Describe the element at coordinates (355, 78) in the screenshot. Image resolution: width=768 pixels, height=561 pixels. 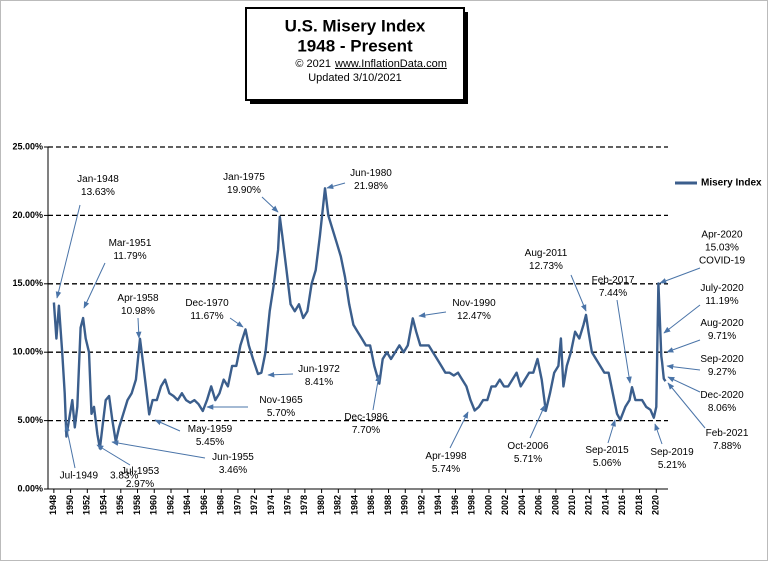
I see `updated: Updated 3/10/2021` at that location.